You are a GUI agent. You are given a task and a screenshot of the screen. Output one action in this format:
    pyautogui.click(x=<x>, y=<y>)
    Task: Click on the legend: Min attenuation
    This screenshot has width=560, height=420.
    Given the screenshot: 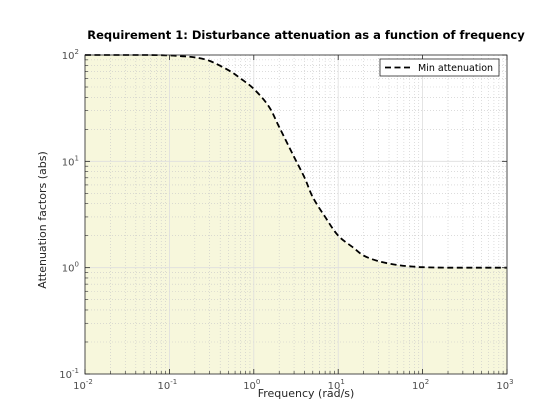 What is the action you would take?
    pyautogui.click(x=439, y=67)
    